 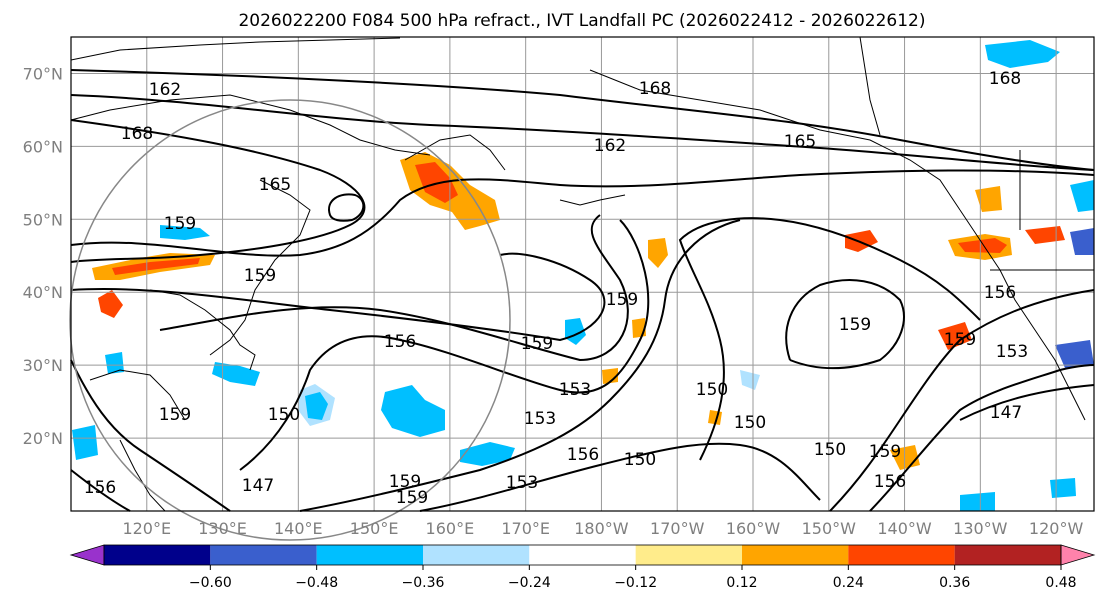 I want to click on colorbar, so click(x=582, y=555).